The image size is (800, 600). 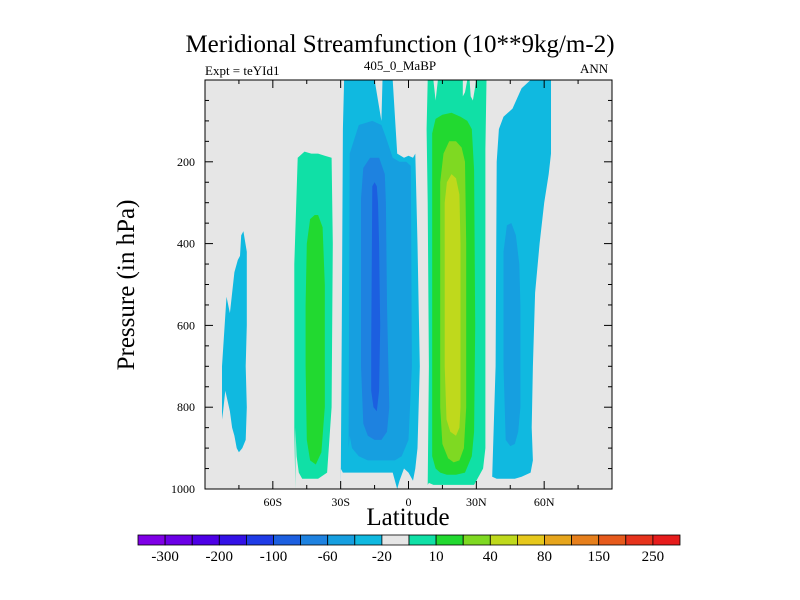 What do you see at coordinates (315, 340) in the screenshot?
I see `cell-south-positive-core` at bounding box center [315, 340].